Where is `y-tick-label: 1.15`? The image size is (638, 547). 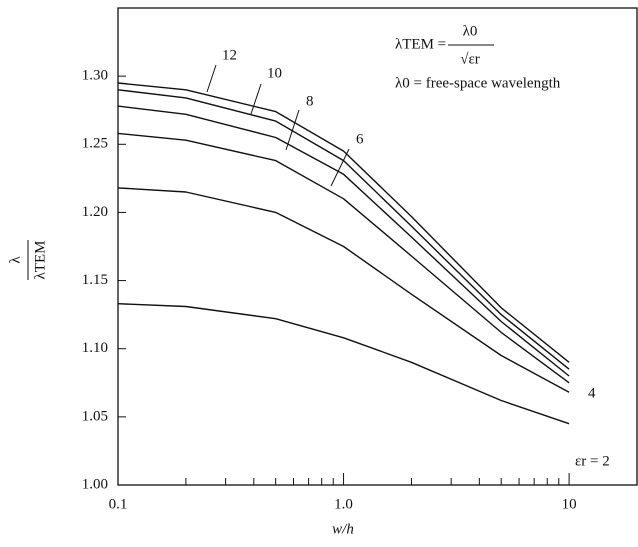 y-tick-label: 1.15 is located at coordinates (95, 280).